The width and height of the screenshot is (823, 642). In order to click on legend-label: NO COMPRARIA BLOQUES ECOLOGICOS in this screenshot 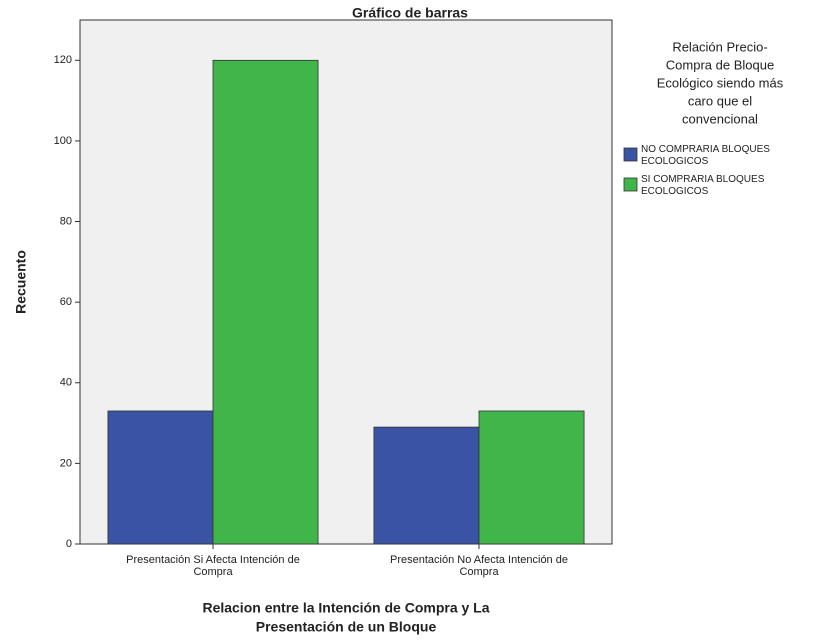, I will do `click(705, 155)`.